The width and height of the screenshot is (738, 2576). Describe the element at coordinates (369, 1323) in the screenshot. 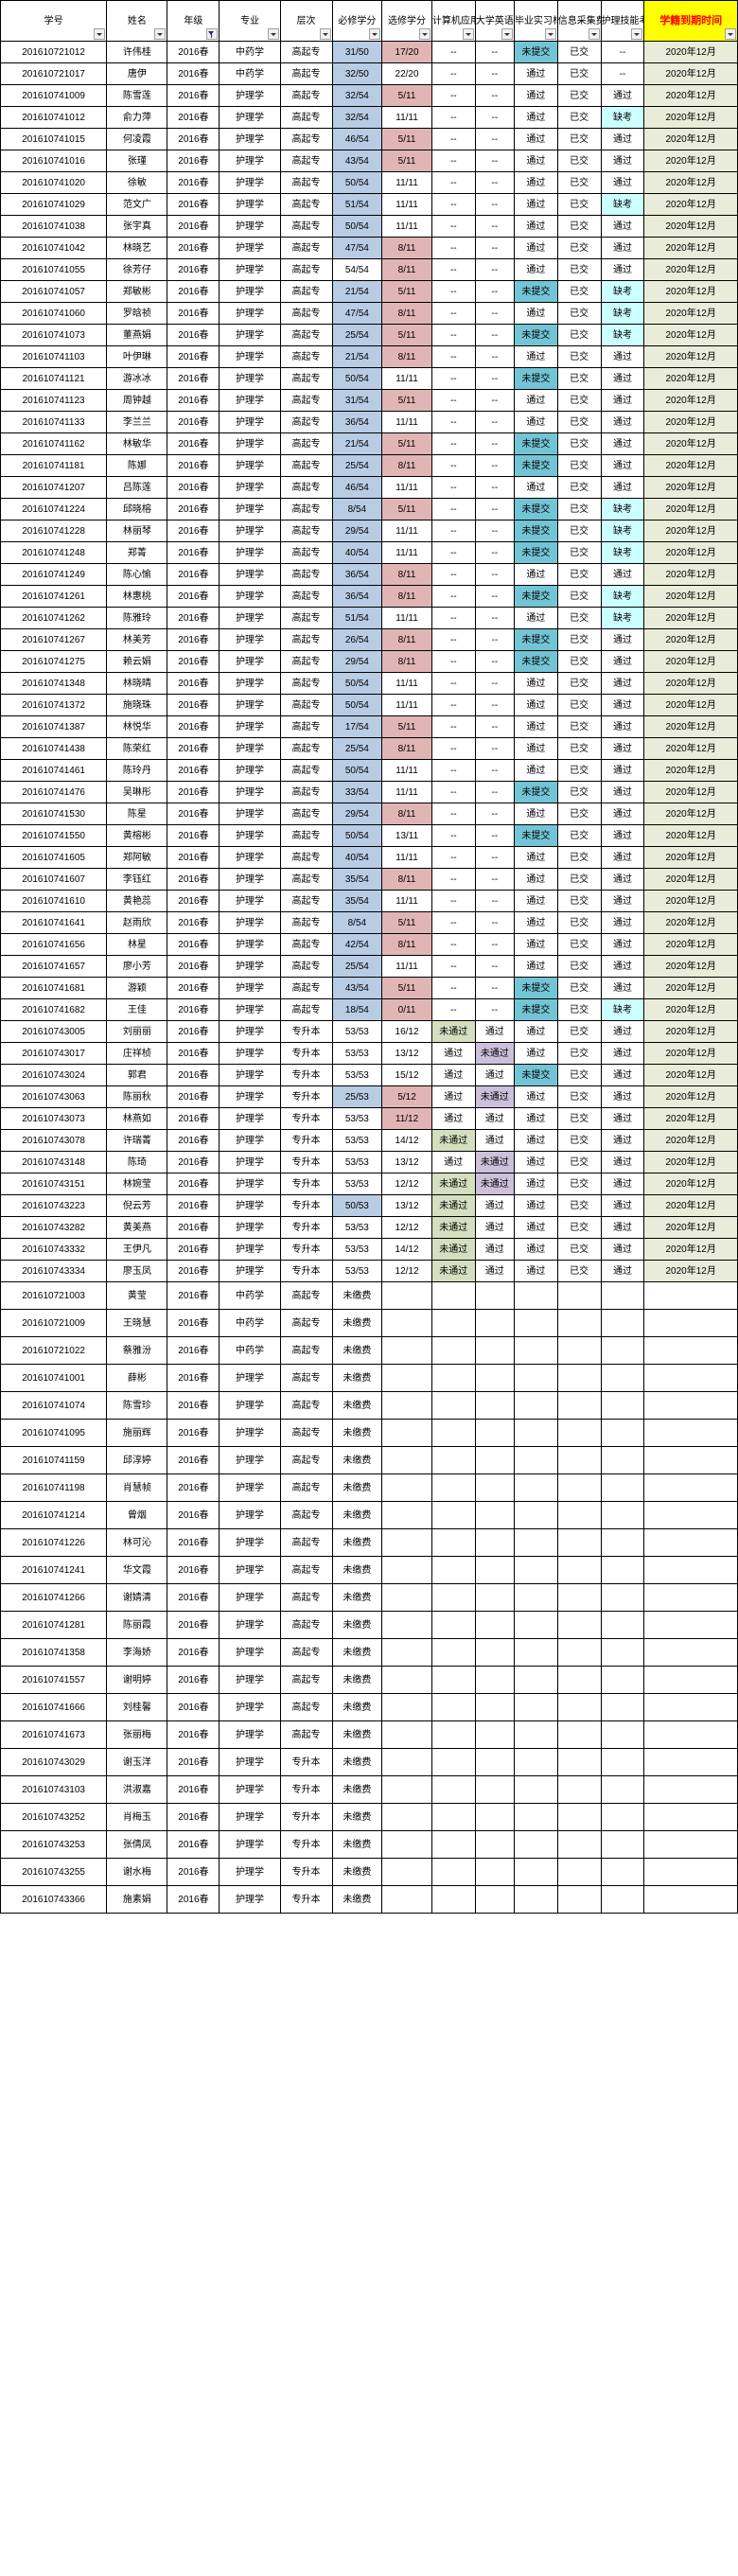

I see `table-row-unpaid: 201610721009 王晓慧 2016春 中药学 高起专 未缴费` at that location.